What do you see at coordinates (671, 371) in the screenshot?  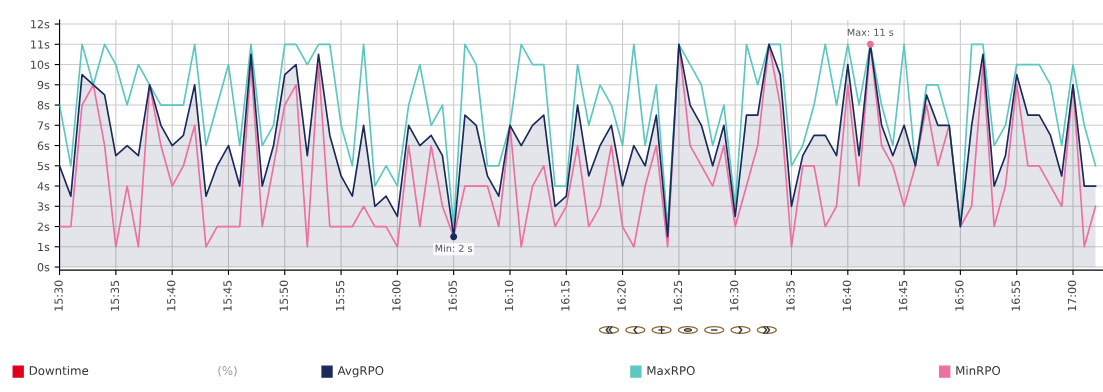 I see `legend-label: MaxRPO` at bounding box center [671, 371].